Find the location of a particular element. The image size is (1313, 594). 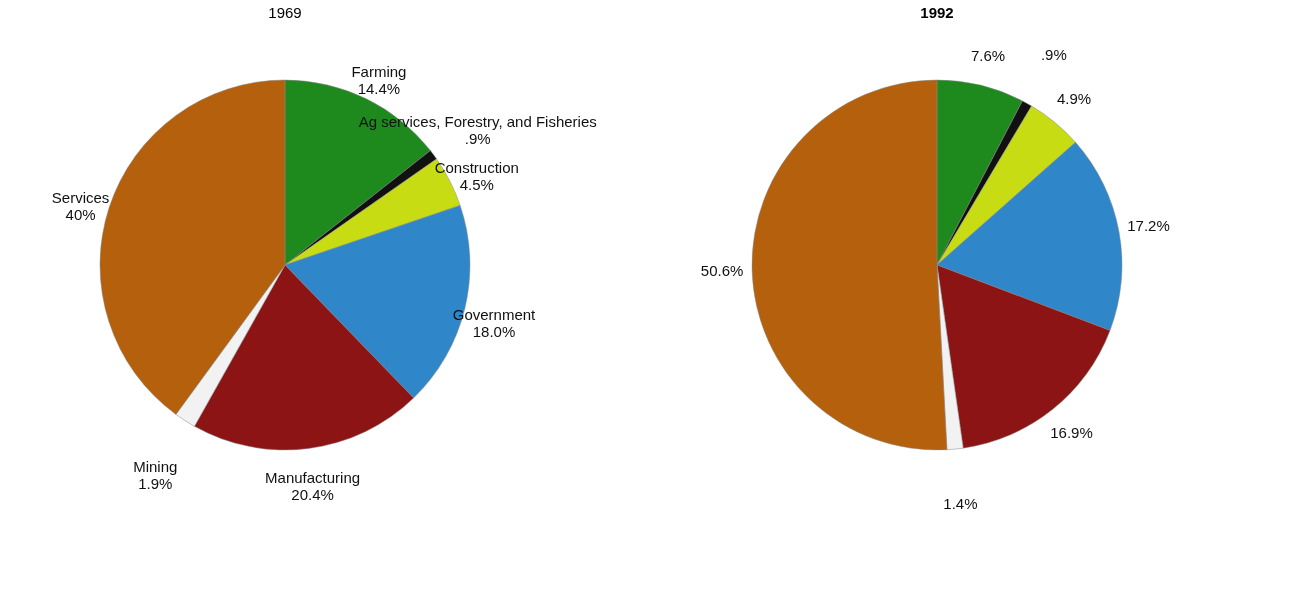

data-label: 4.5% is located at coordinates (476, 184).